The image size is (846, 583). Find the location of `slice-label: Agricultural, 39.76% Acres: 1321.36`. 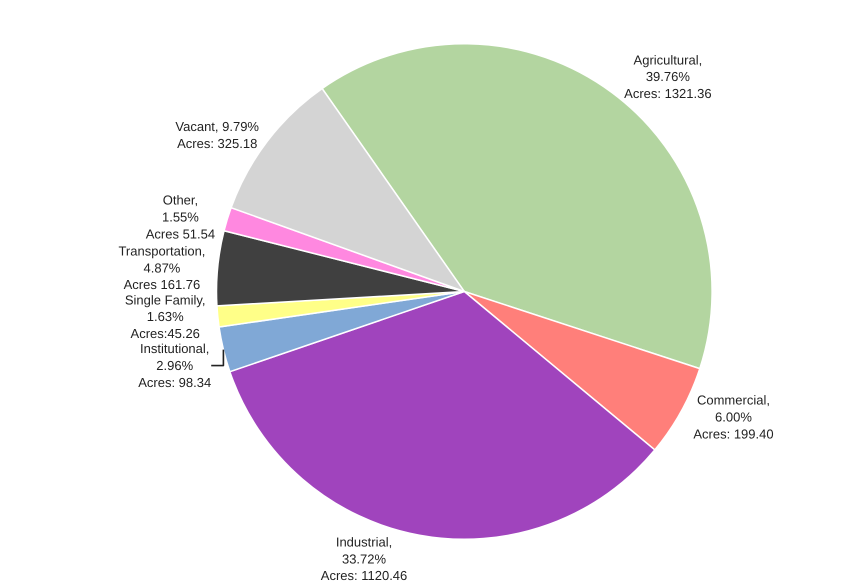

slice-label: Agricultural, 39.76% Acres: 1321.36 is located at coordinates (668, 77).